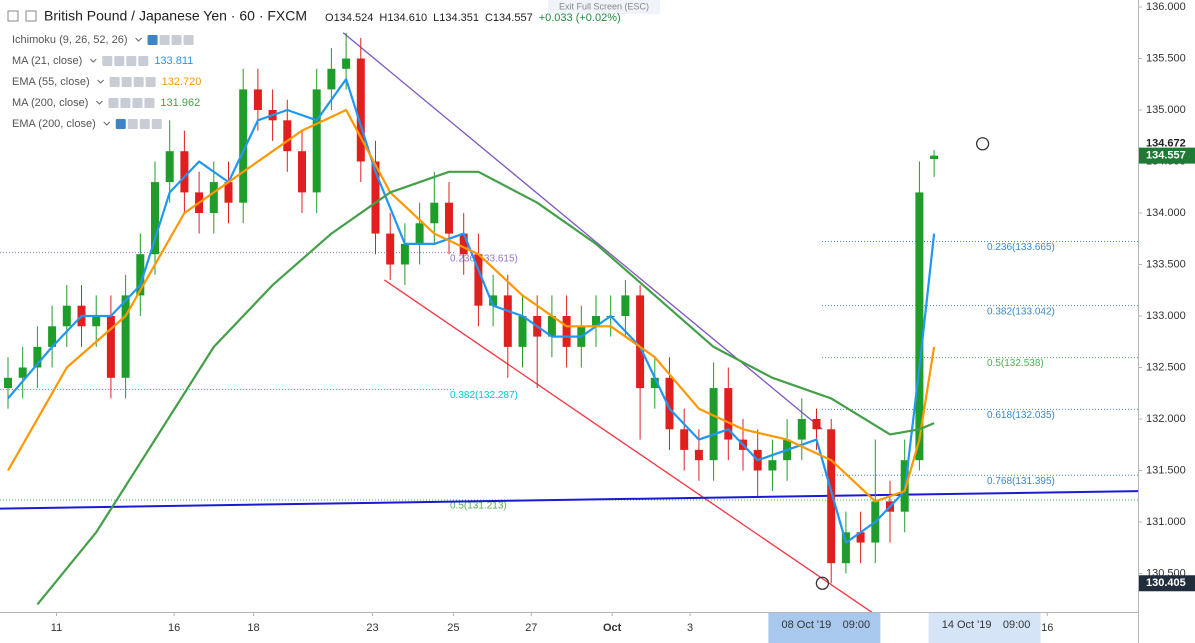 This screenshot has height=643, width=1195. I want to click on ohlc-value: O134.524, so click(349, 18).